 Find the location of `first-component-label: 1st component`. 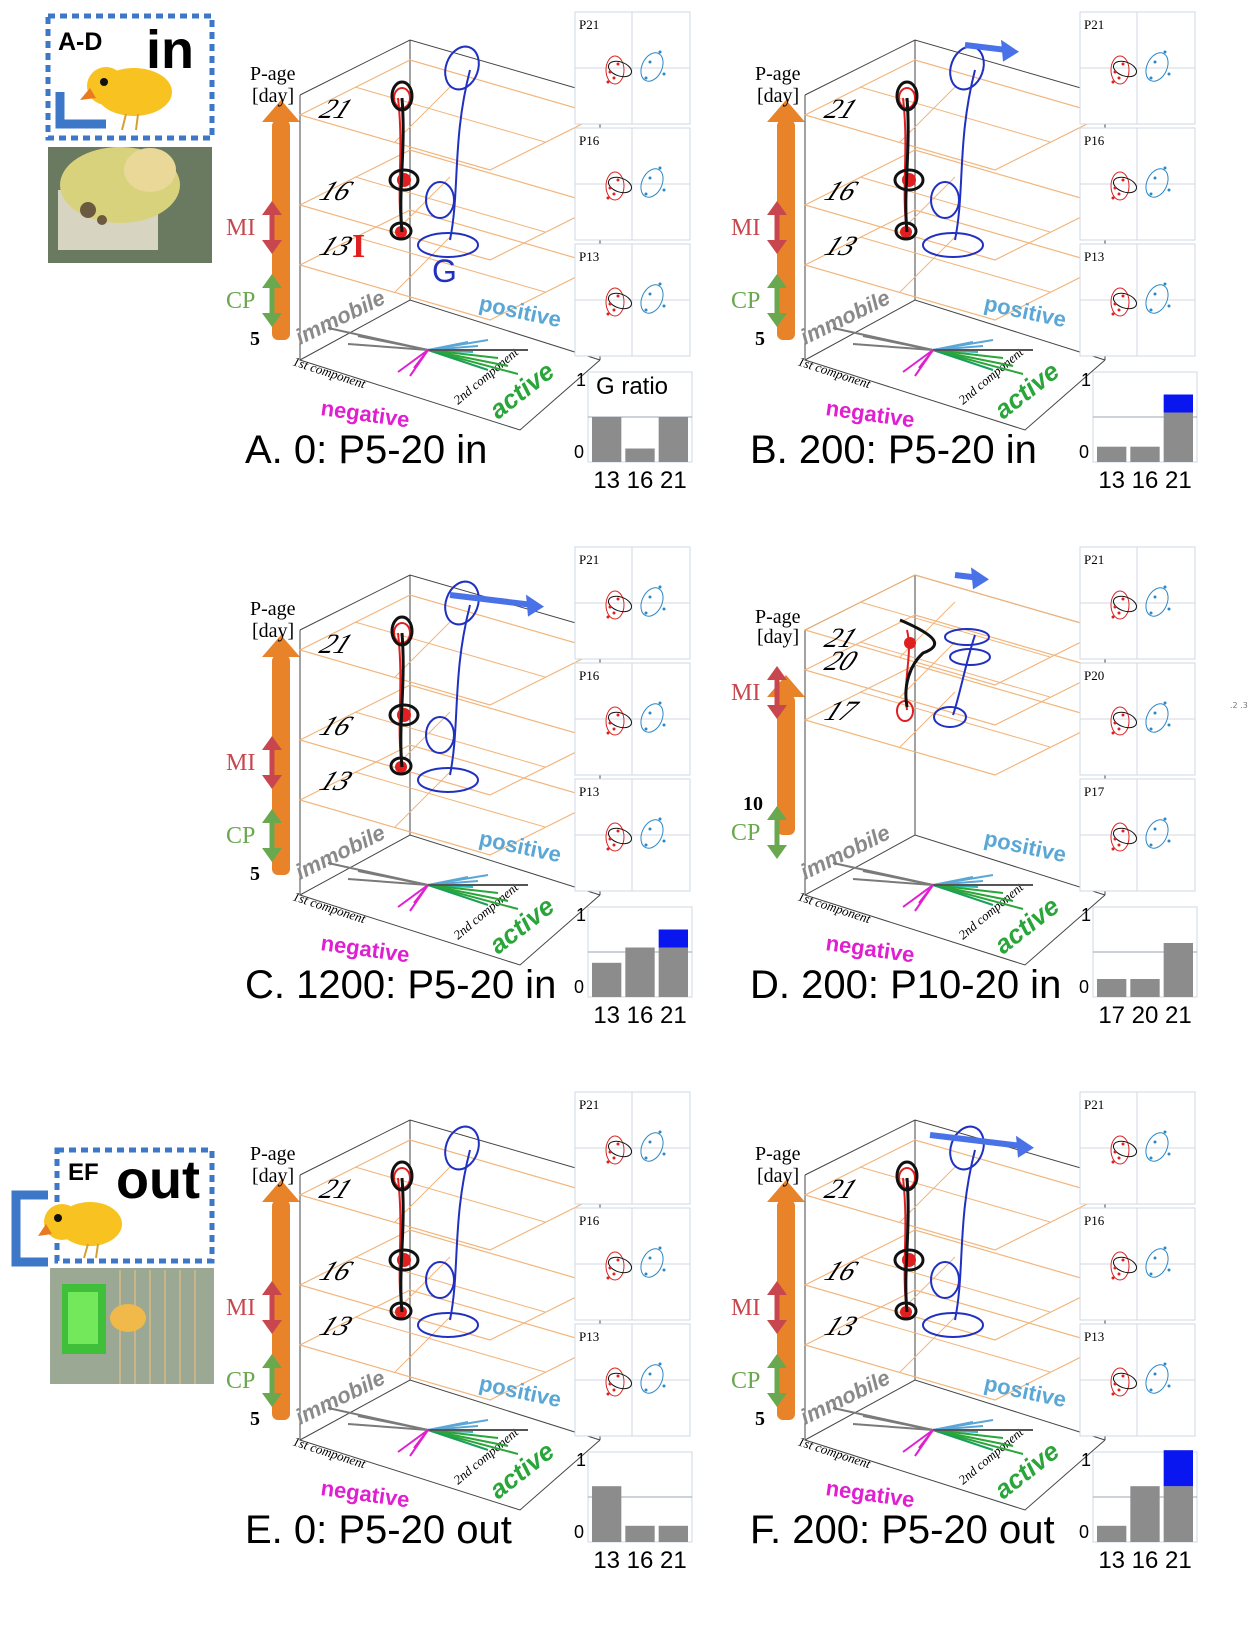

first-component-label: 1st component is located at coordinates (329, 373).